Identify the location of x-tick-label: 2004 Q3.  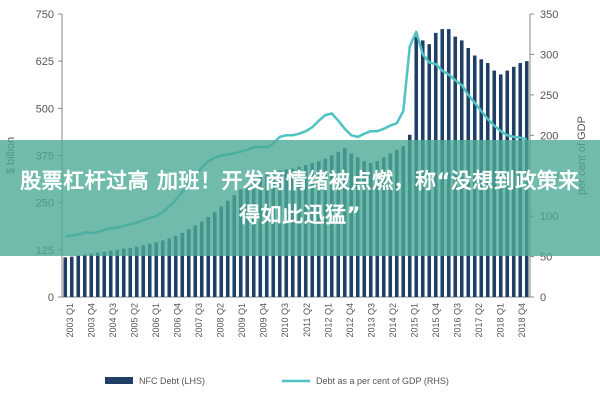
(113, 320).